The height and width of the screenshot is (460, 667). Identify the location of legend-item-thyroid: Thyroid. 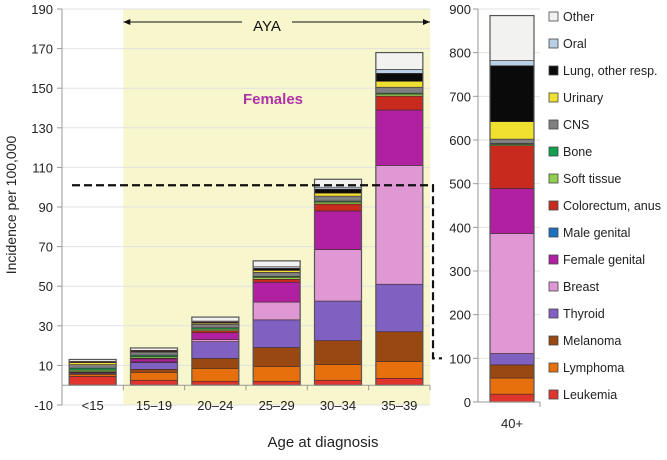
(576, 314).